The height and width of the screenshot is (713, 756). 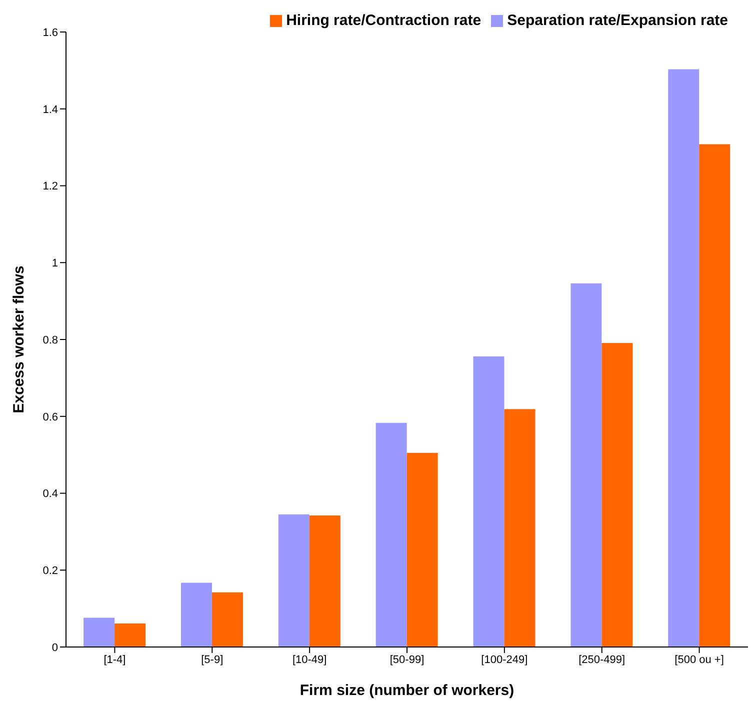 What do you see at coordinates (212, 660) in the screenshot?
I see `x-tick-label: [5-9]` at bounding box center [212, 660].